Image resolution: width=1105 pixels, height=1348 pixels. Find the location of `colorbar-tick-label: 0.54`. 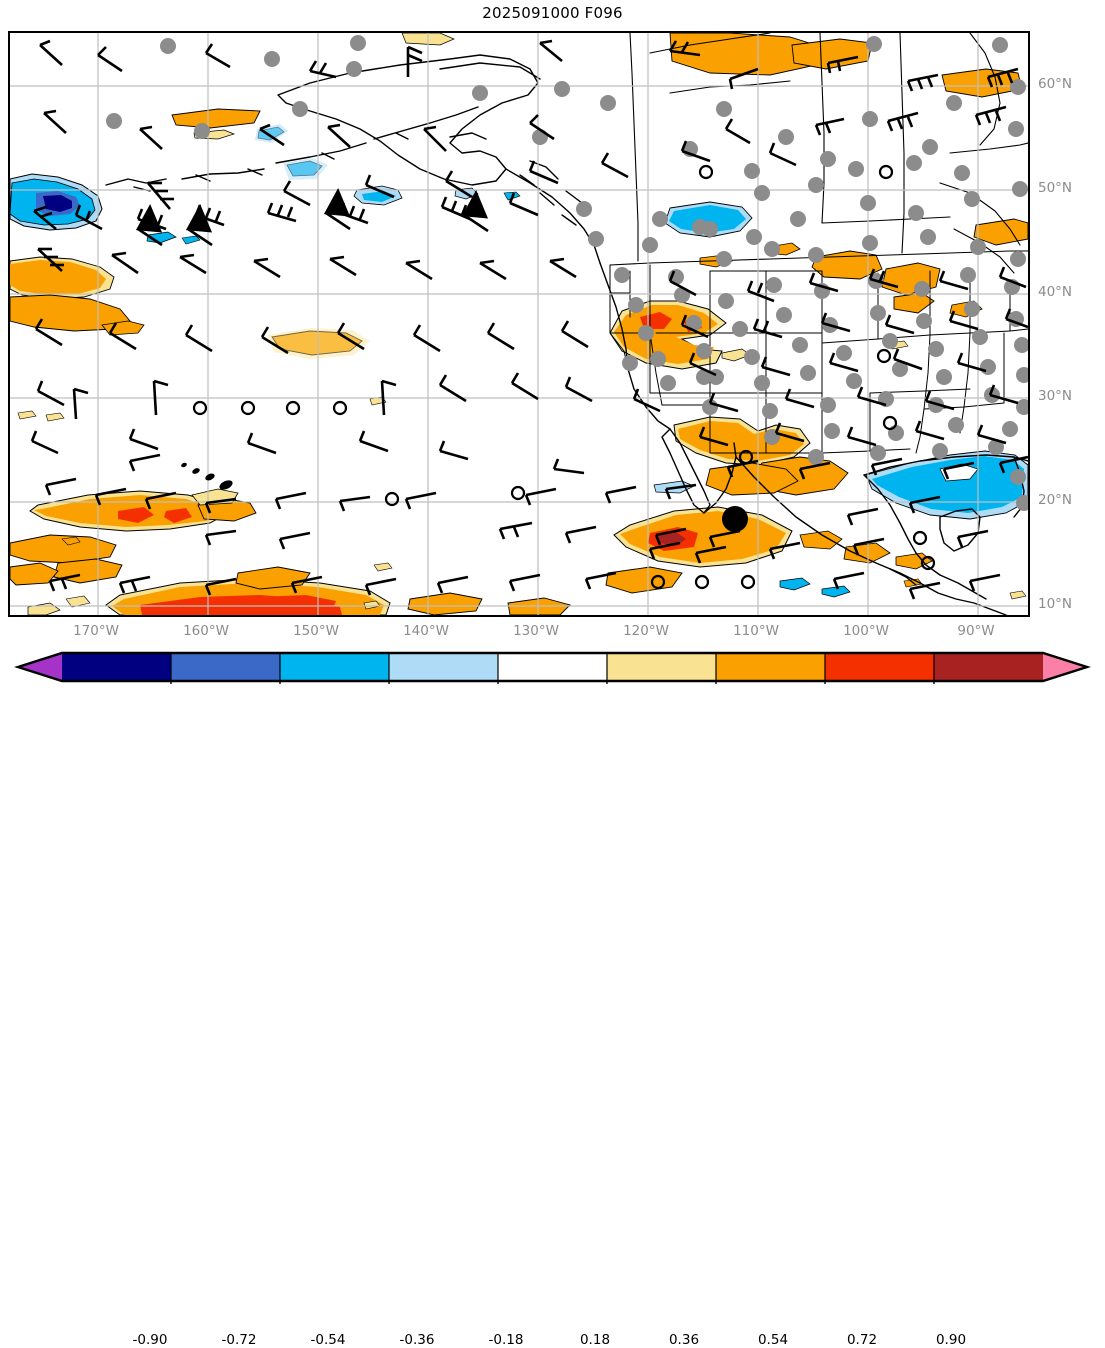

colorbar-tick-label: 0.54 is located at coordinates (773, 1340).